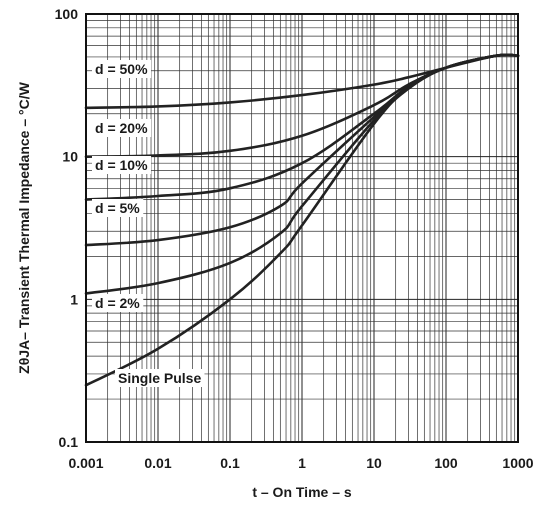 This screenshot has height=505, width=538. I want to click on y-axis-label: ZθJA– Transient Thermal Impedance – °C/W, so click(24, 227).